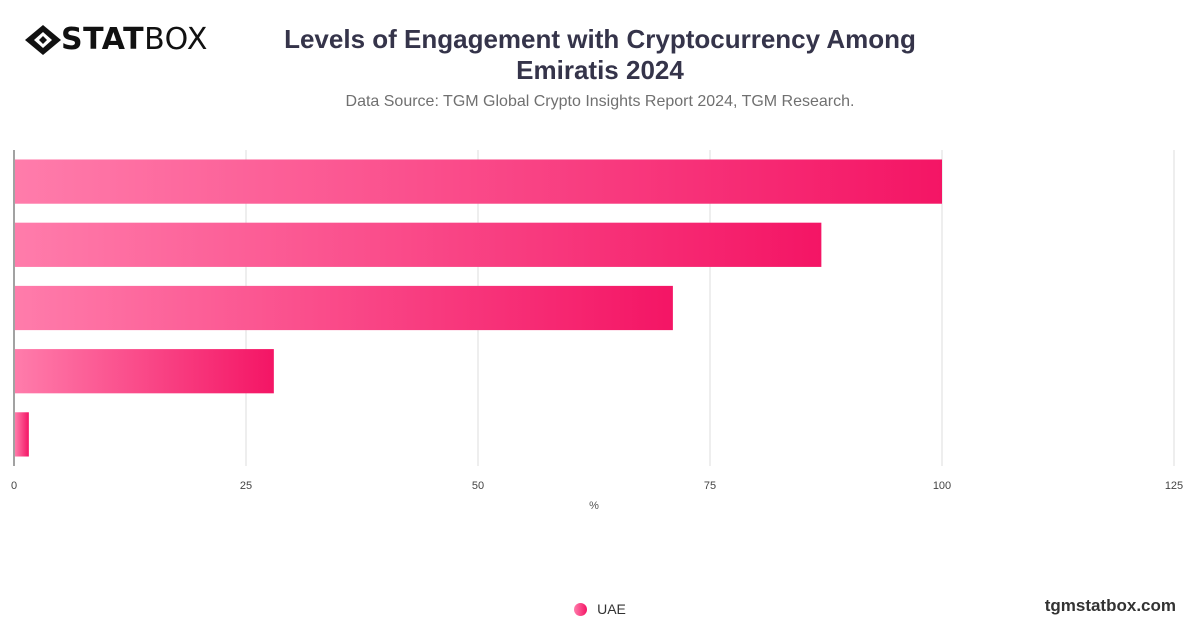 Image resolution: width=1200 pixels, height=628 pixels. I want to click on x-tick-label: 100, so click(942, 486).